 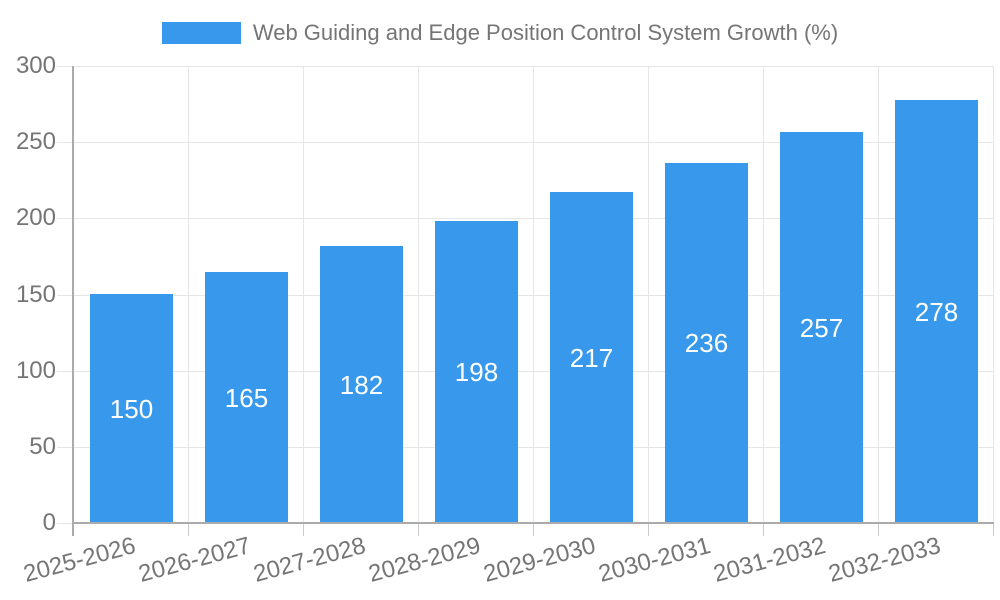 I want to click on bar: 182, so click(x=361, y=384).